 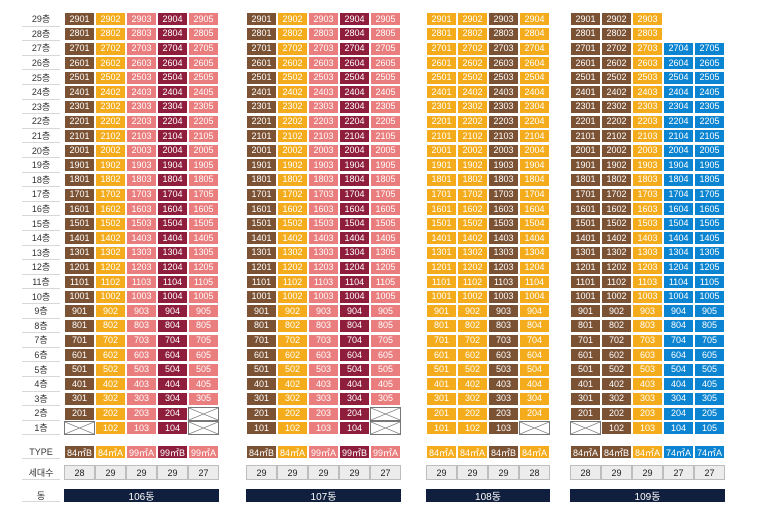 I want to click on unit-cell: 1103, so click(x=323, y=282).